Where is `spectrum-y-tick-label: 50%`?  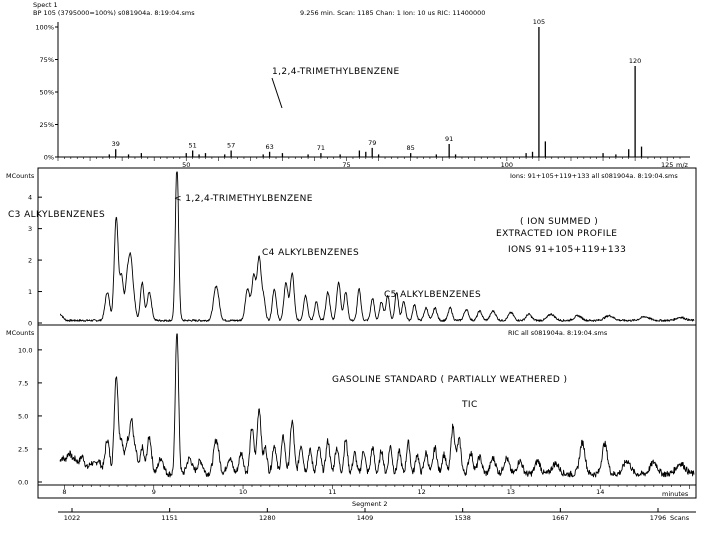 spectrum-y-tick-label: 50% is located at coordinates (47, 93).